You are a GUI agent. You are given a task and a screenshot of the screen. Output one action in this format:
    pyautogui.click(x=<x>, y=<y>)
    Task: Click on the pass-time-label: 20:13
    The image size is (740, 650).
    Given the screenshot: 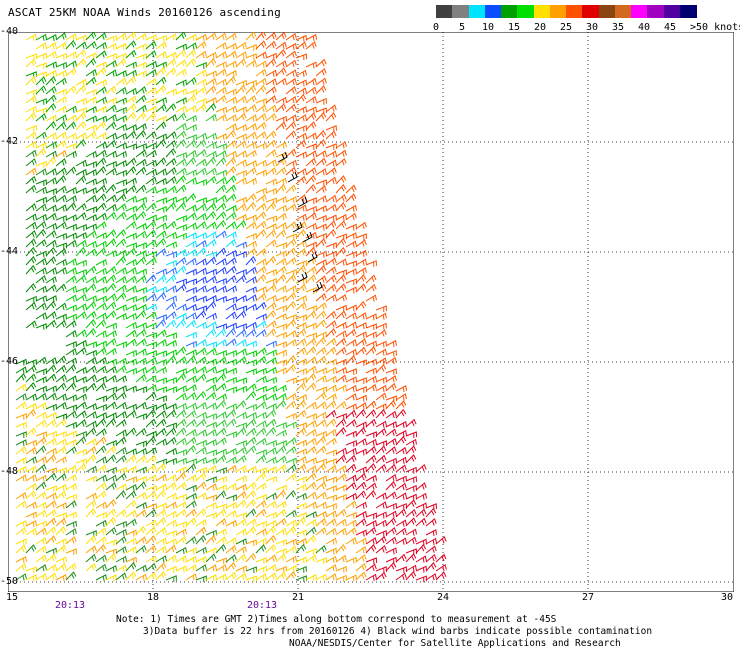 What is the action you would take?
    pyautogui.click(x=70, y=605)
    